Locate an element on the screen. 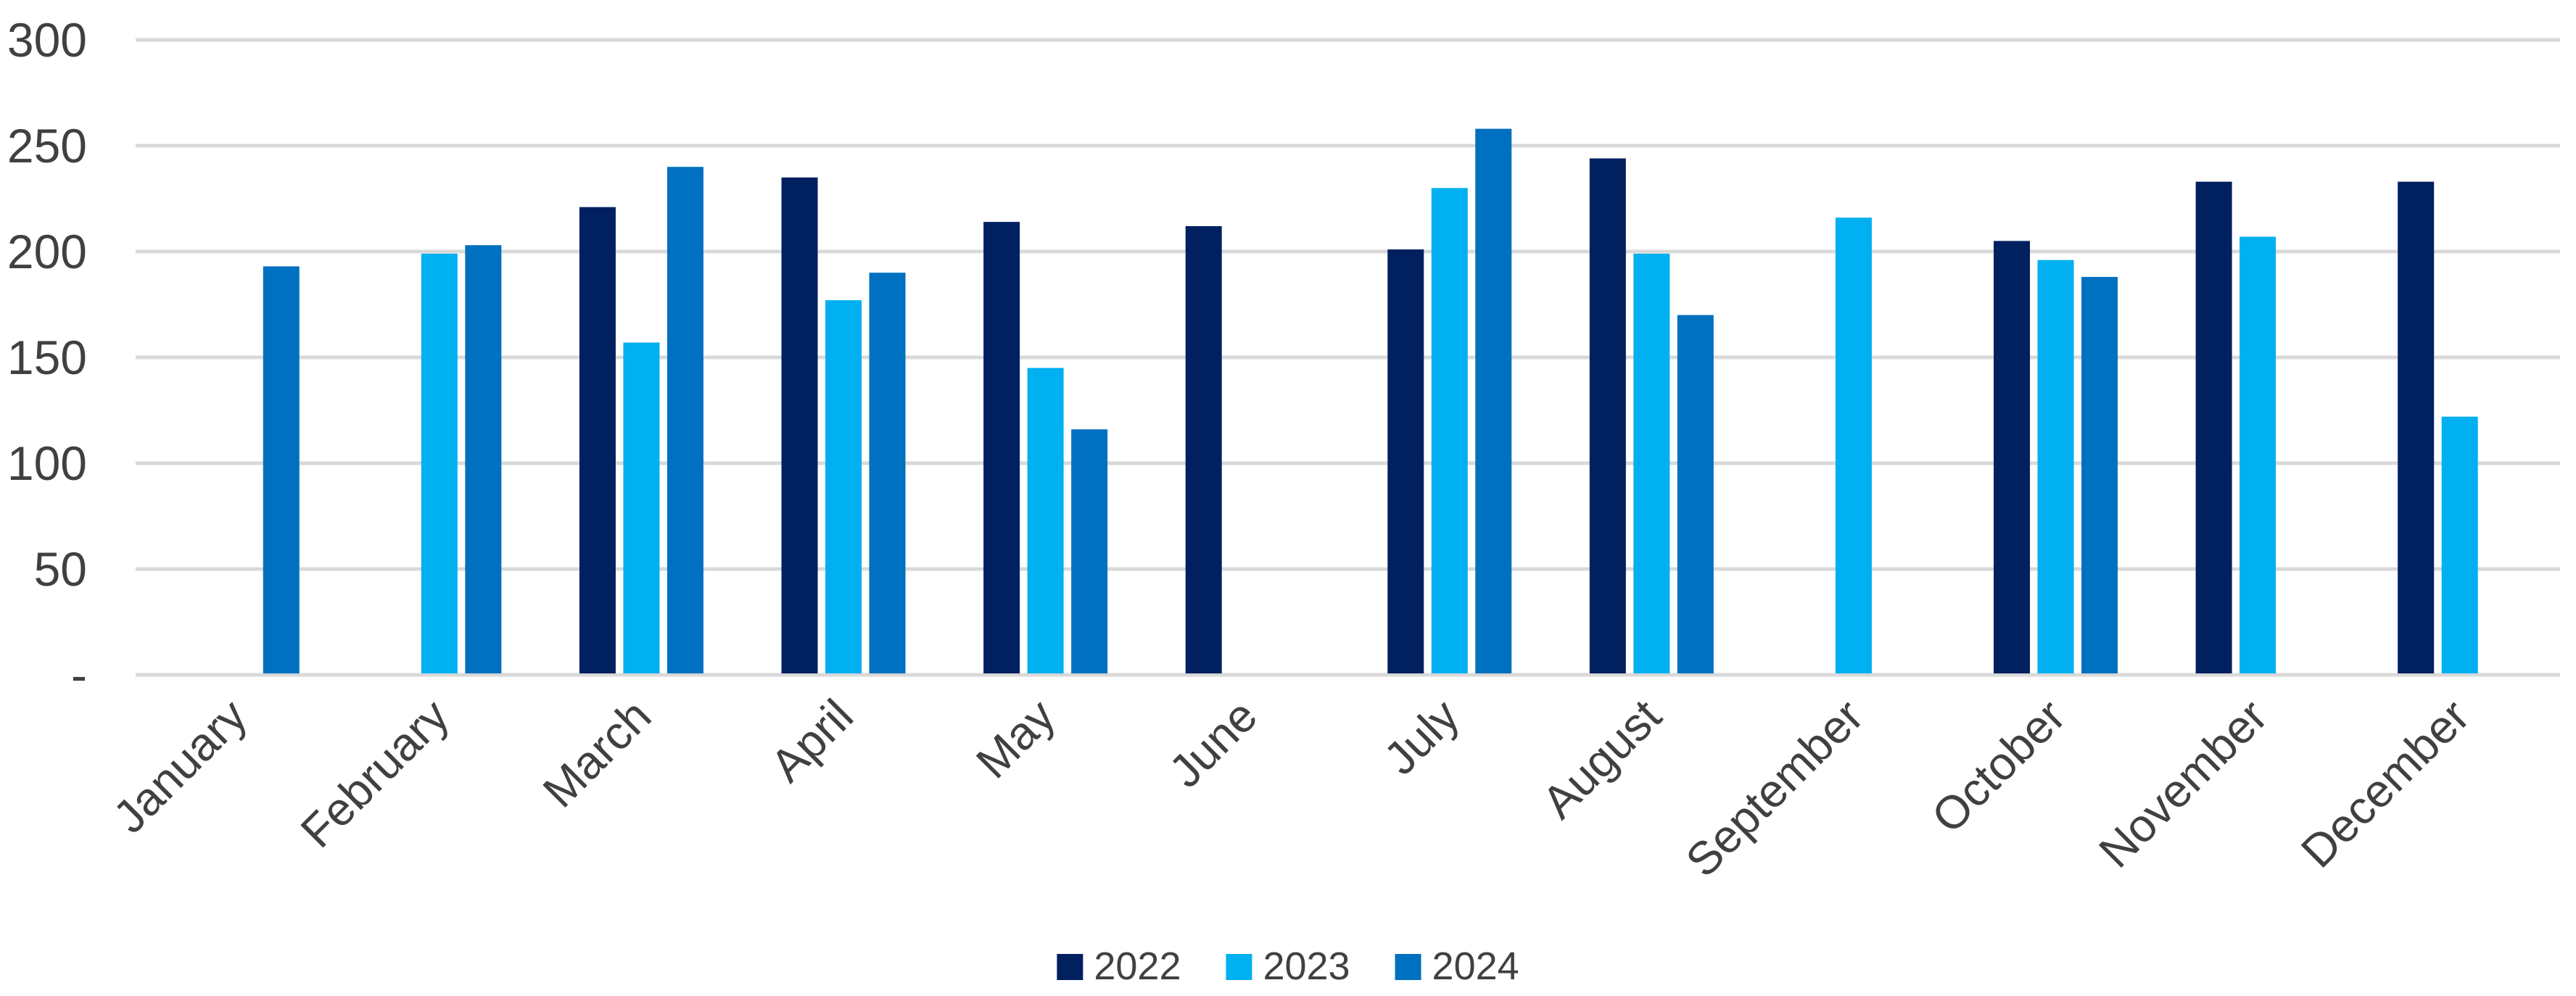 Image resolution: width=2576 pixels, height=996 pixels. bar-May-2024 is located at coordinates (1089, 551).